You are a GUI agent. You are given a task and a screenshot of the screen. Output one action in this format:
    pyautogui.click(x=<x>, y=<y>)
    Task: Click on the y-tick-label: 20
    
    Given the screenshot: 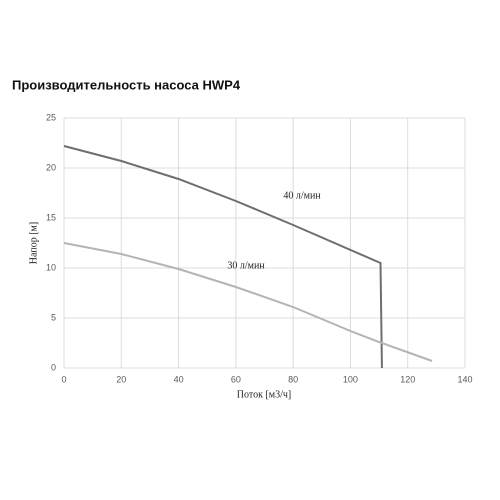 What is the action you would take?
    pyautogui.click(x=51, y=167)
    